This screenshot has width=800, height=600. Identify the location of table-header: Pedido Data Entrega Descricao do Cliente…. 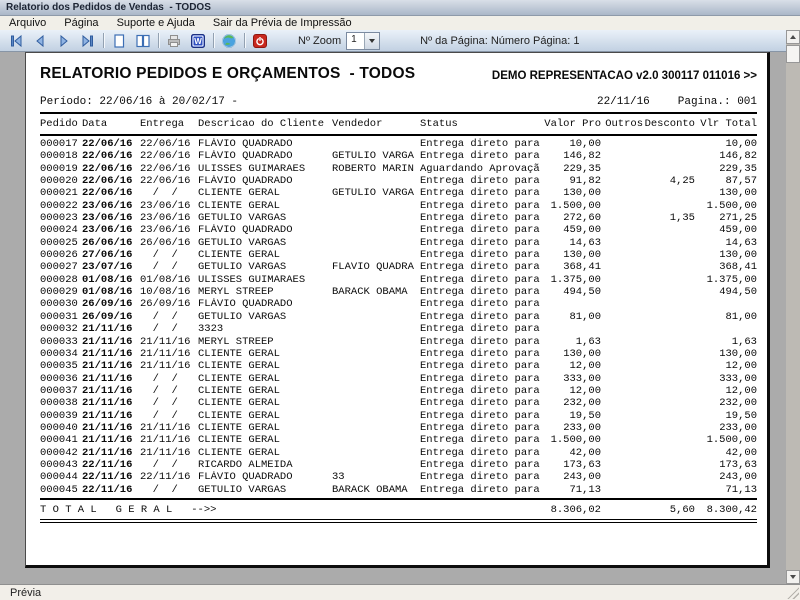
(398, 125).